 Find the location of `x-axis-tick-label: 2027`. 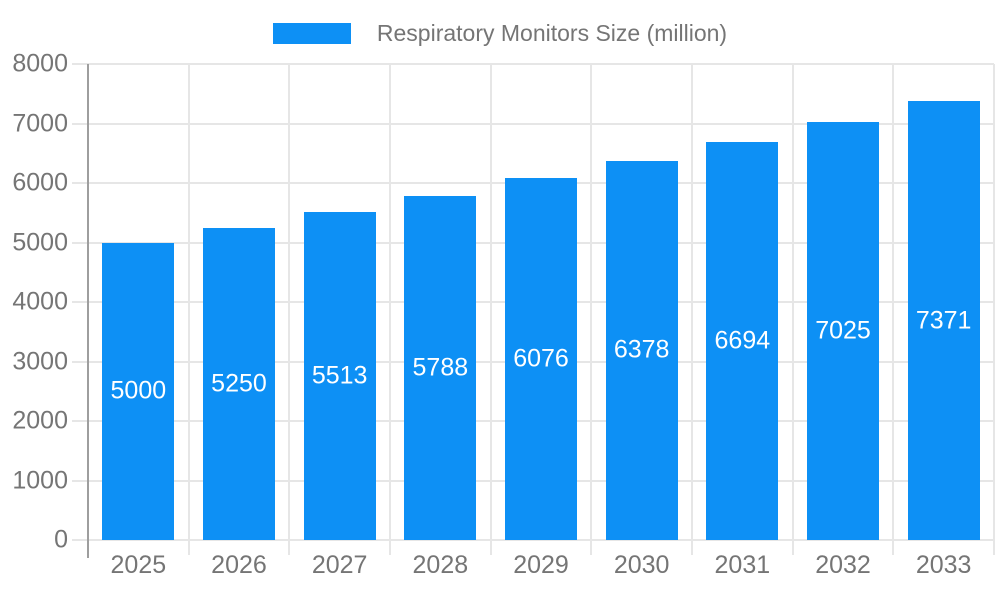

x-axis-tick-label: 2027 is located at coordinates (339, 565).